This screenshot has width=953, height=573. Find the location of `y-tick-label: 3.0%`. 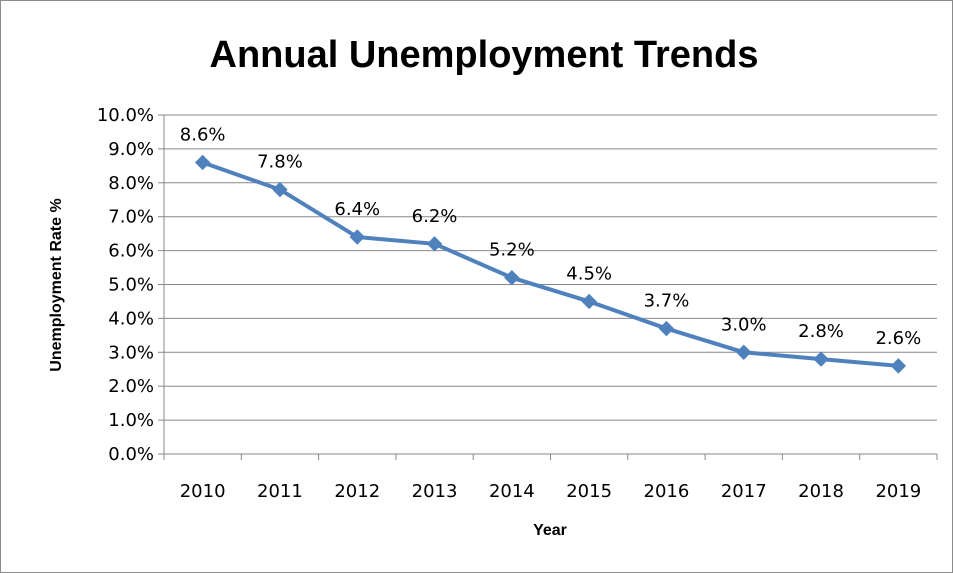

y-tick-label: 3.0% is located at coordinates (131, 352).